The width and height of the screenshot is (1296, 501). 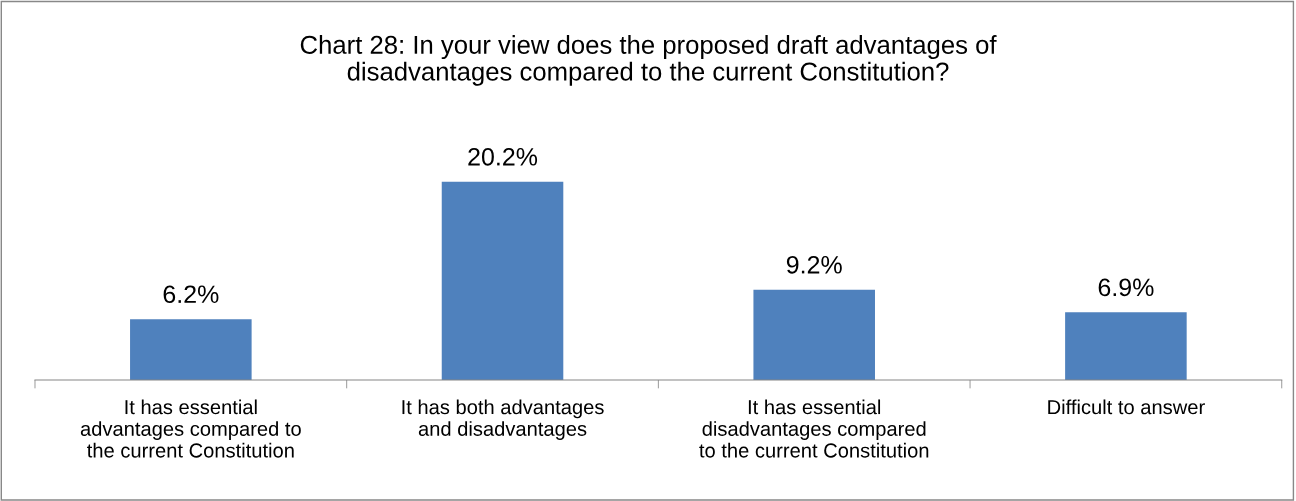 I want to click on data-label: 9.2%, so click(x=814, y=264).